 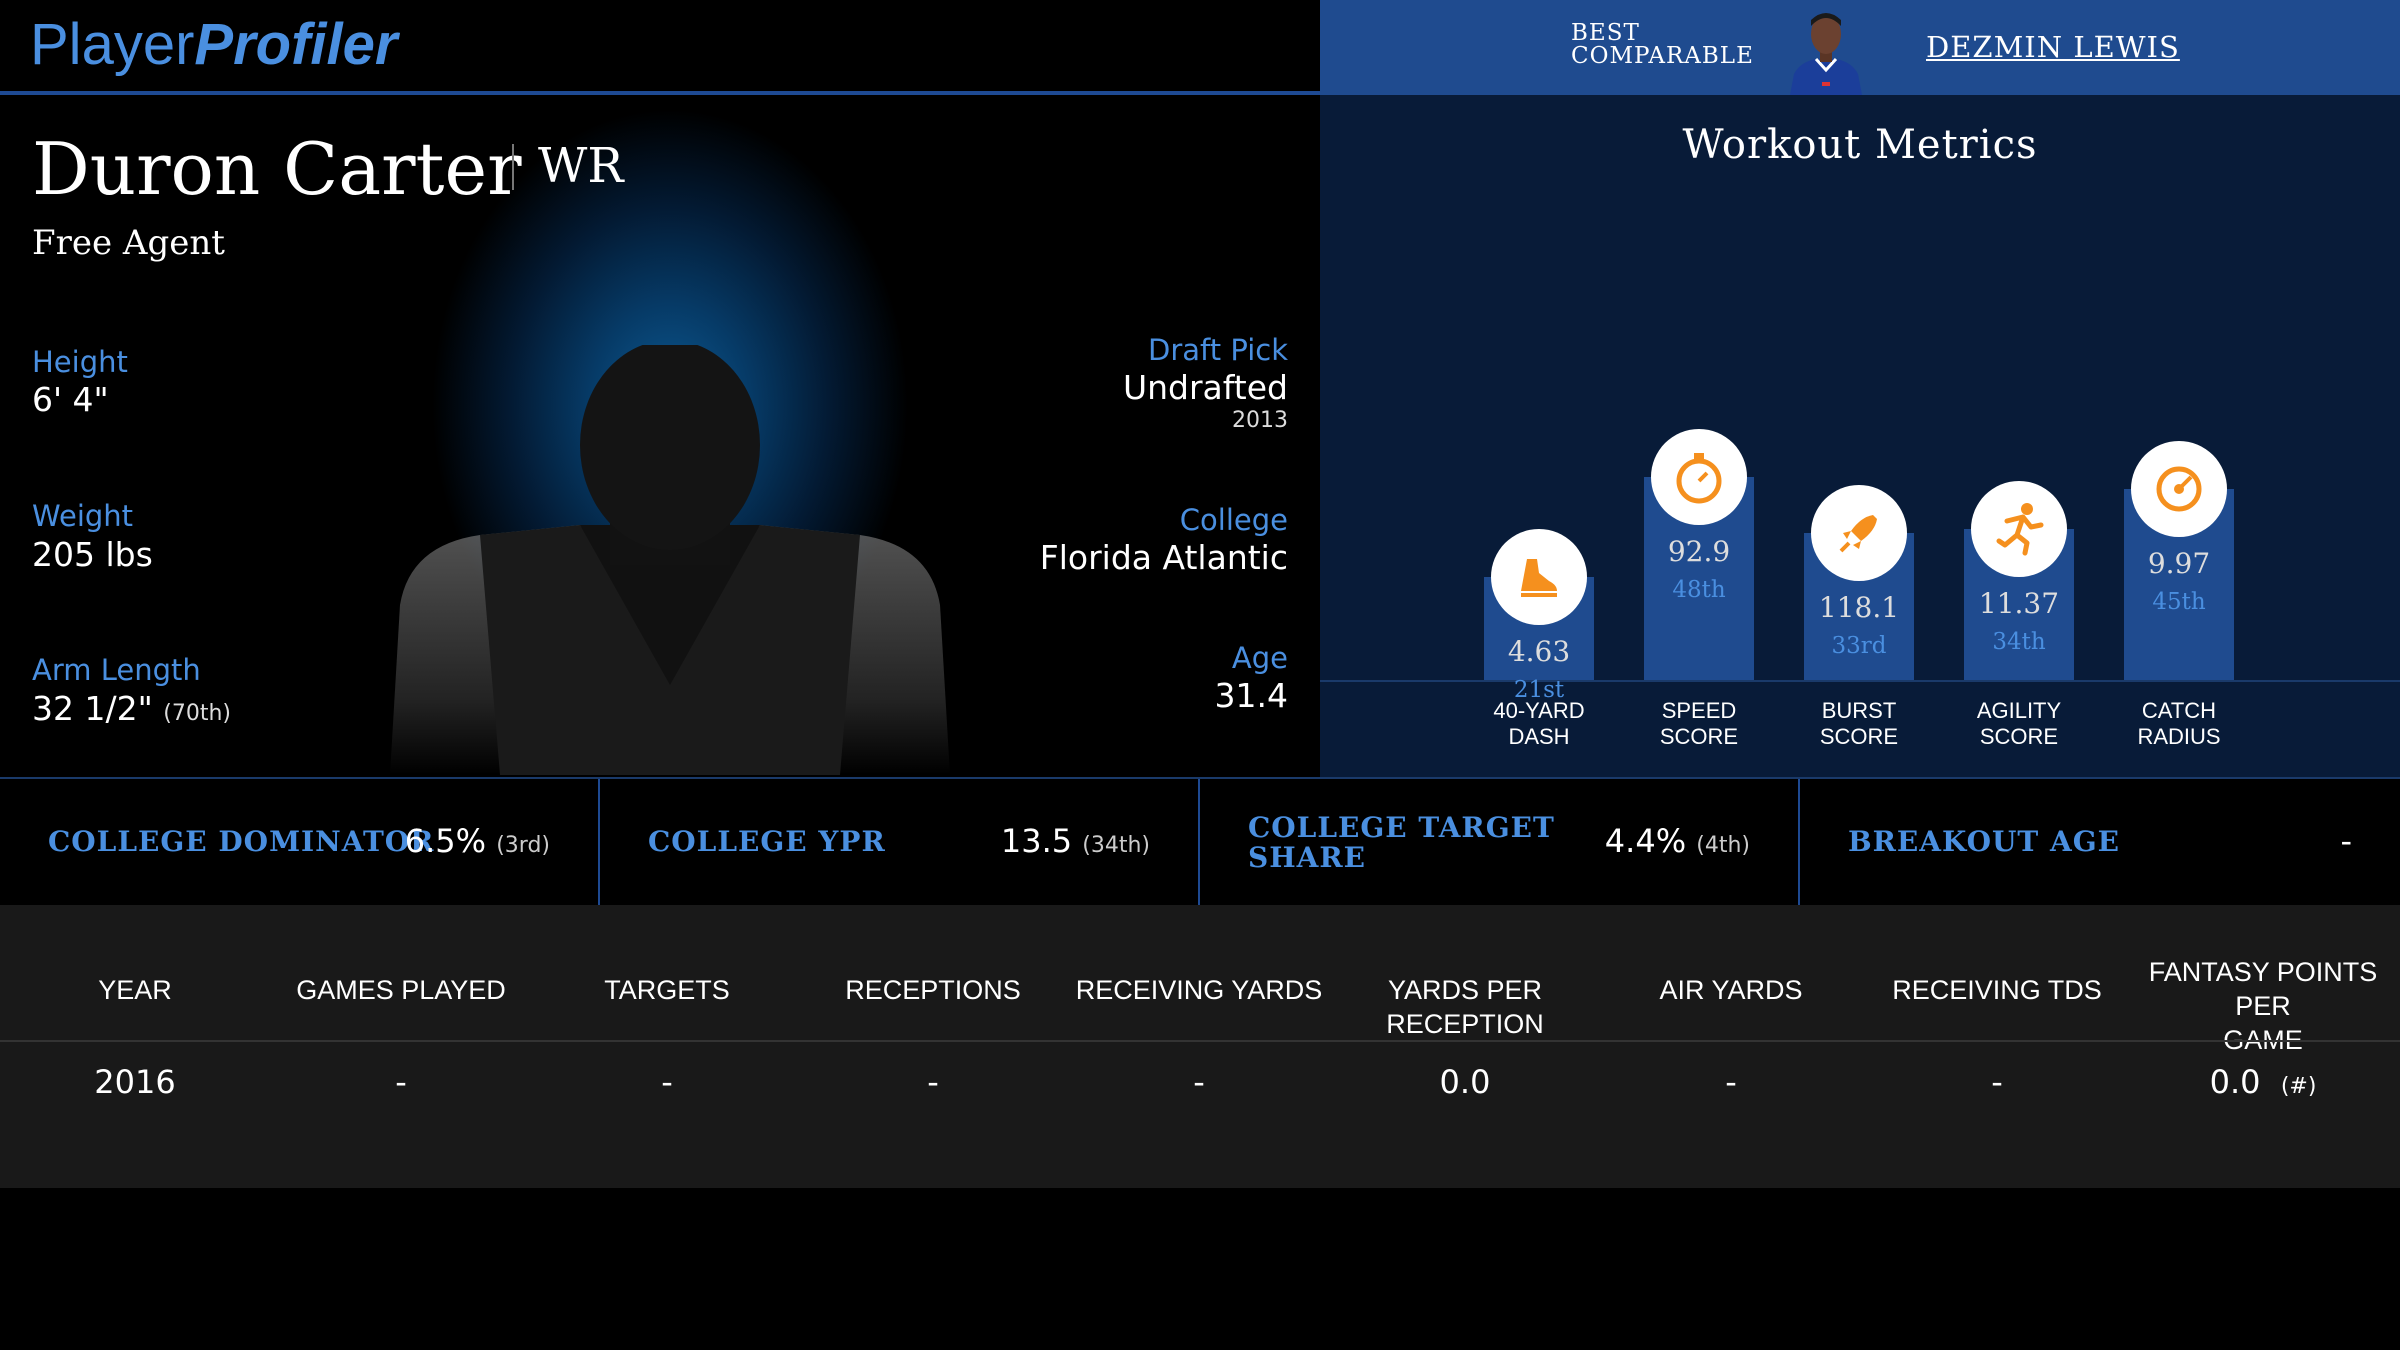 I want to click on arm-length-number: 32 1/2", so click(x=92, y=708).